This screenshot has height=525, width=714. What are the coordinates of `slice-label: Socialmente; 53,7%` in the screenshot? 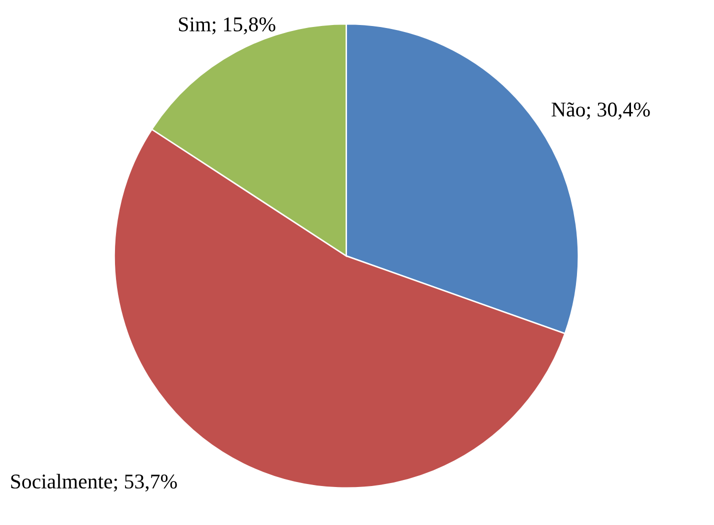 It's located at (94, 483).